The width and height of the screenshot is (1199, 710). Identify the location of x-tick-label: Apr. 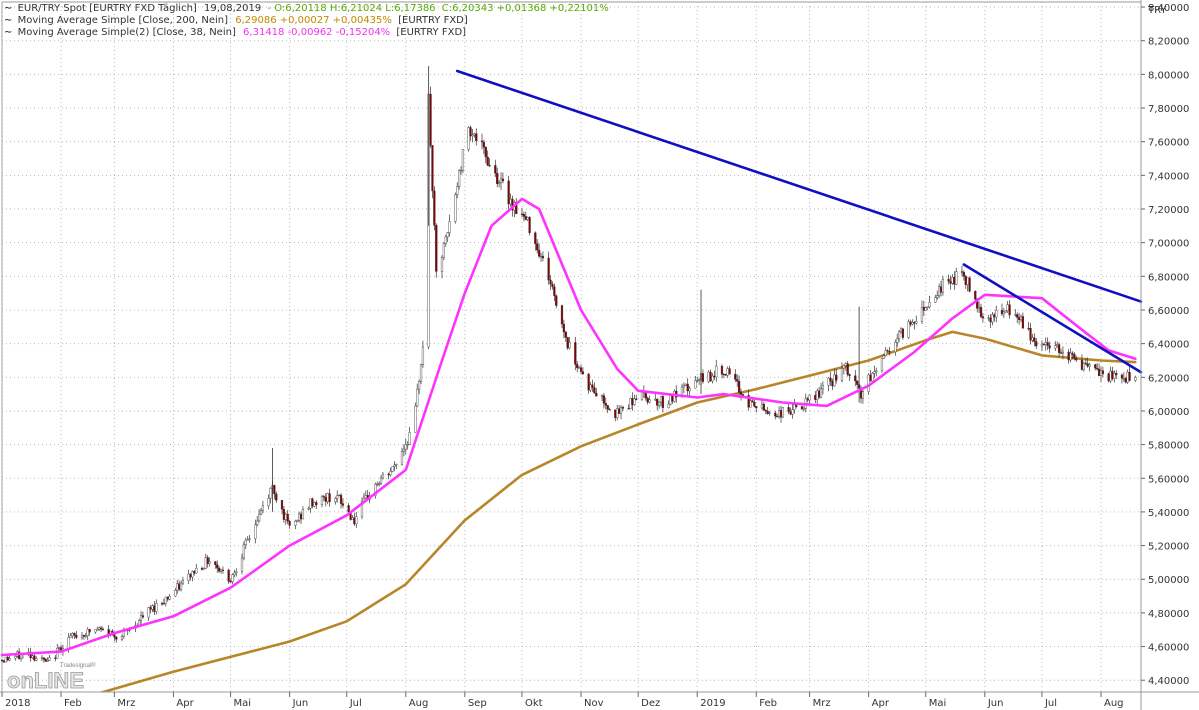
(881, 703).